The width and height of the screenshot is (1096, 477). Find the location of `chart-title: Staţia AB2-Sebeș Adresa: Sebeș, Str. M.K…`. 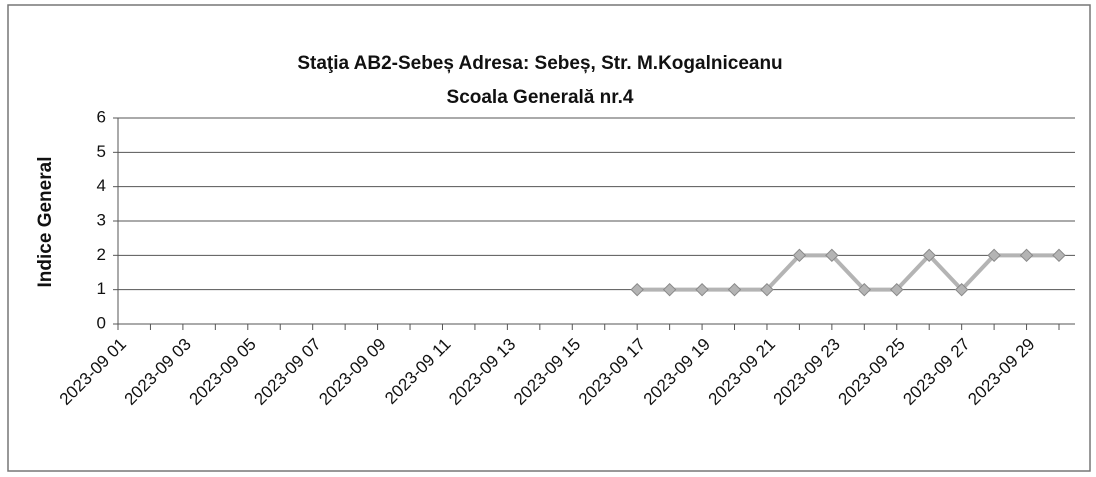

chart-title: Staţia AB2-Sebeș Adresa: Sebeș, Str. M.K… is located at coordinates (539, 63).